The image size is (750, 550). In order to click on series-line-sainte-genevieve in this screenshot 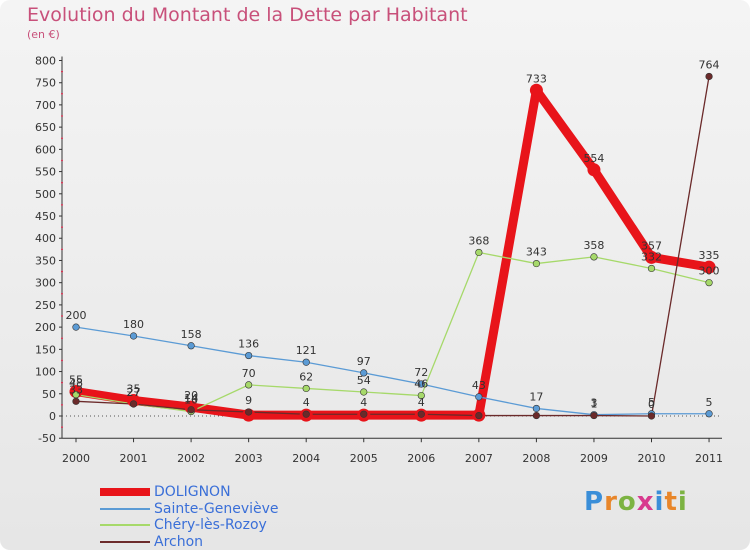, I will do `click(392, 371)`.